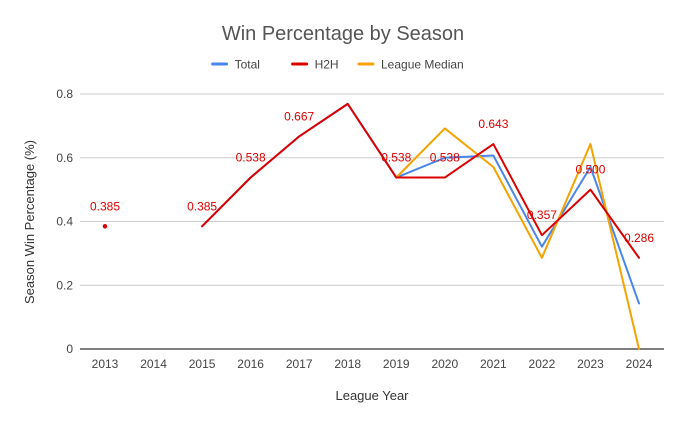  What do you see at coordinates (202, 364) in the screenshot?
I see `x-tick-label: 2015` at bounding box center [202, 364].